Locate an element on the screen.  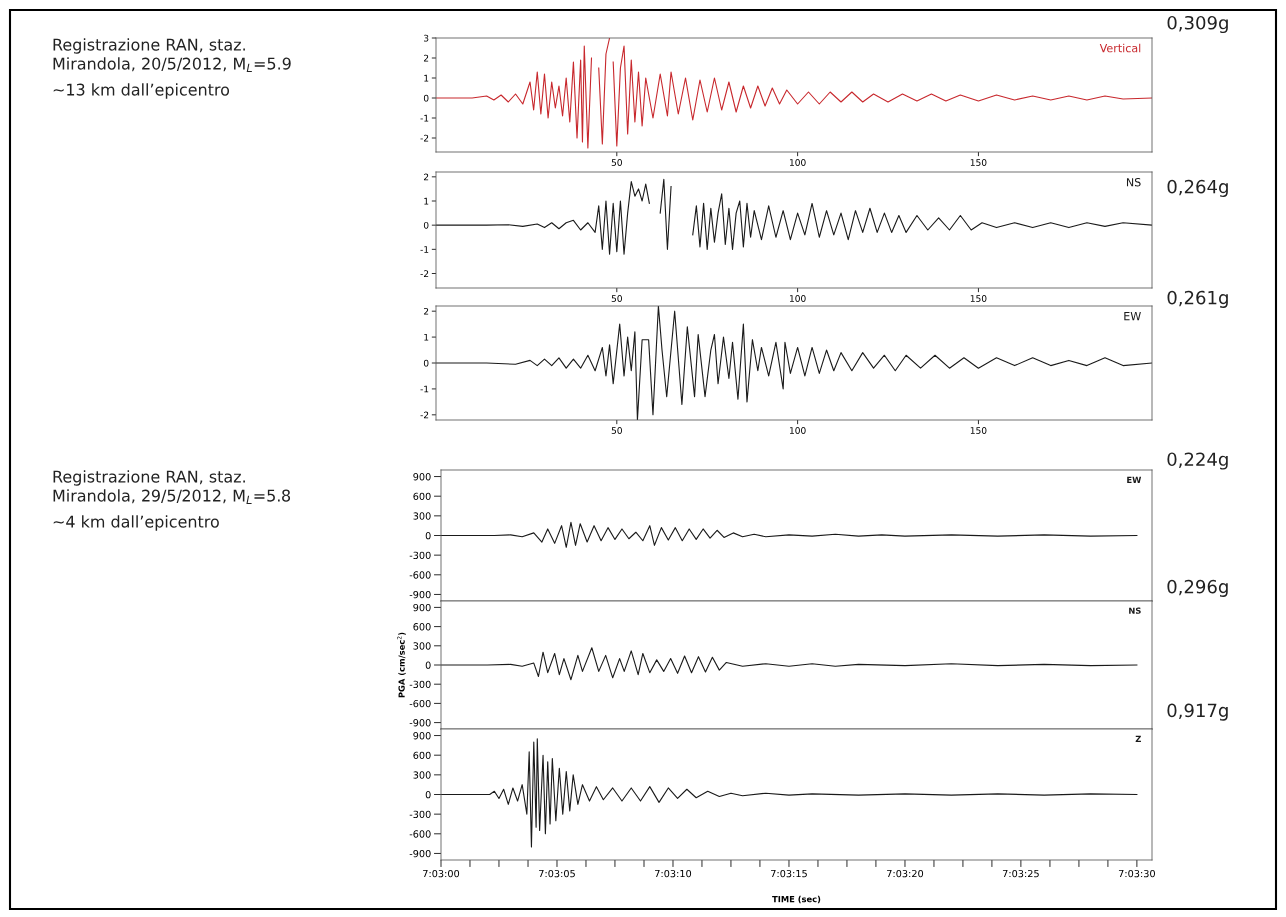
chart-title: EW is located at coordinates (1132, 316).